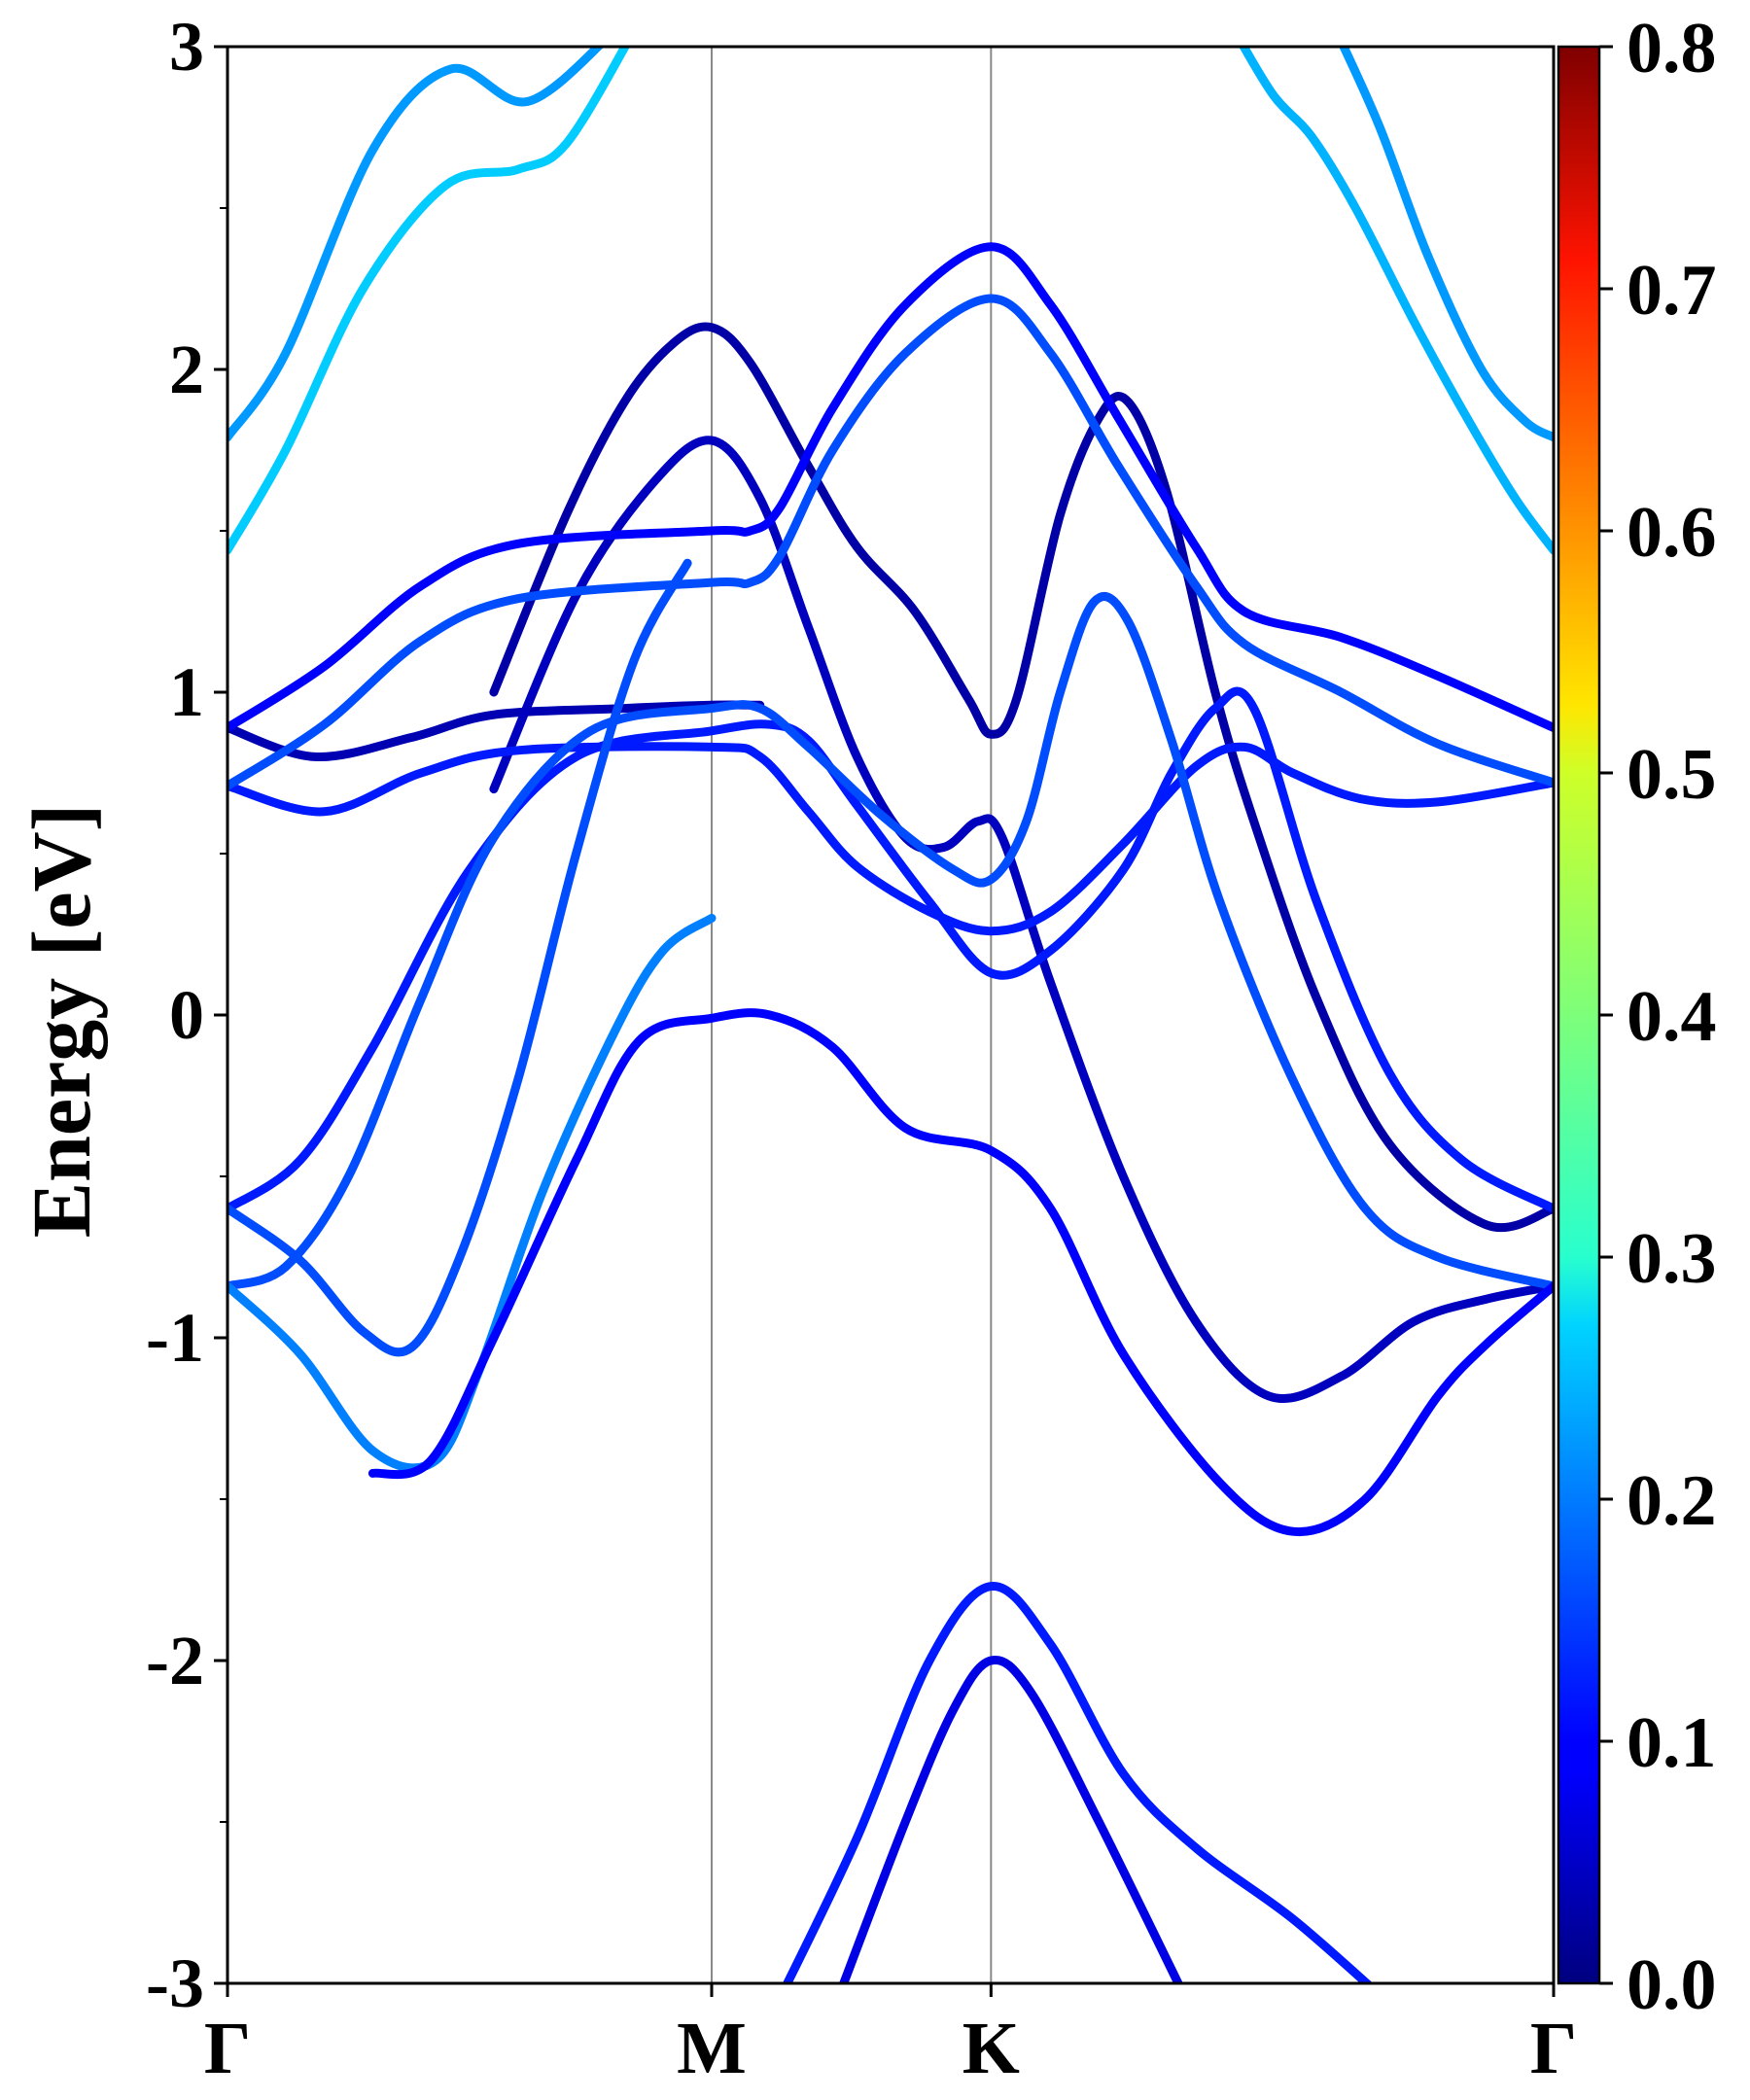 This screenshot has width=1750, height=2100. What do you see at coordinates (1579, 1015) in the screenshot?
I see `colorbar-gradient` at bounding box center [1579, 1015].